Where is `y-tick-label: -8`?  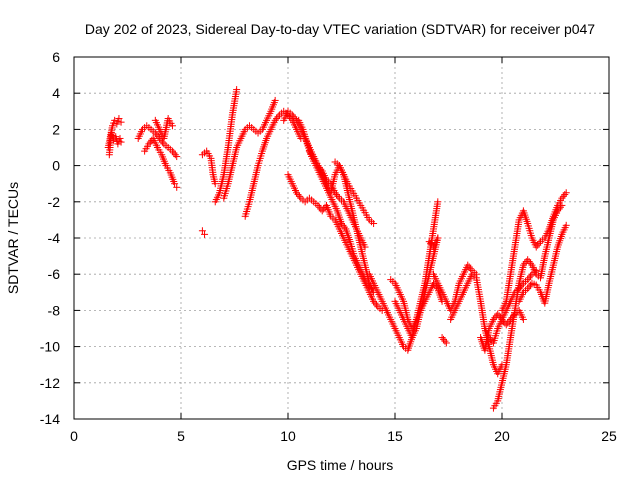
y-tick-label: -8 is located at coordinates (54, 310).